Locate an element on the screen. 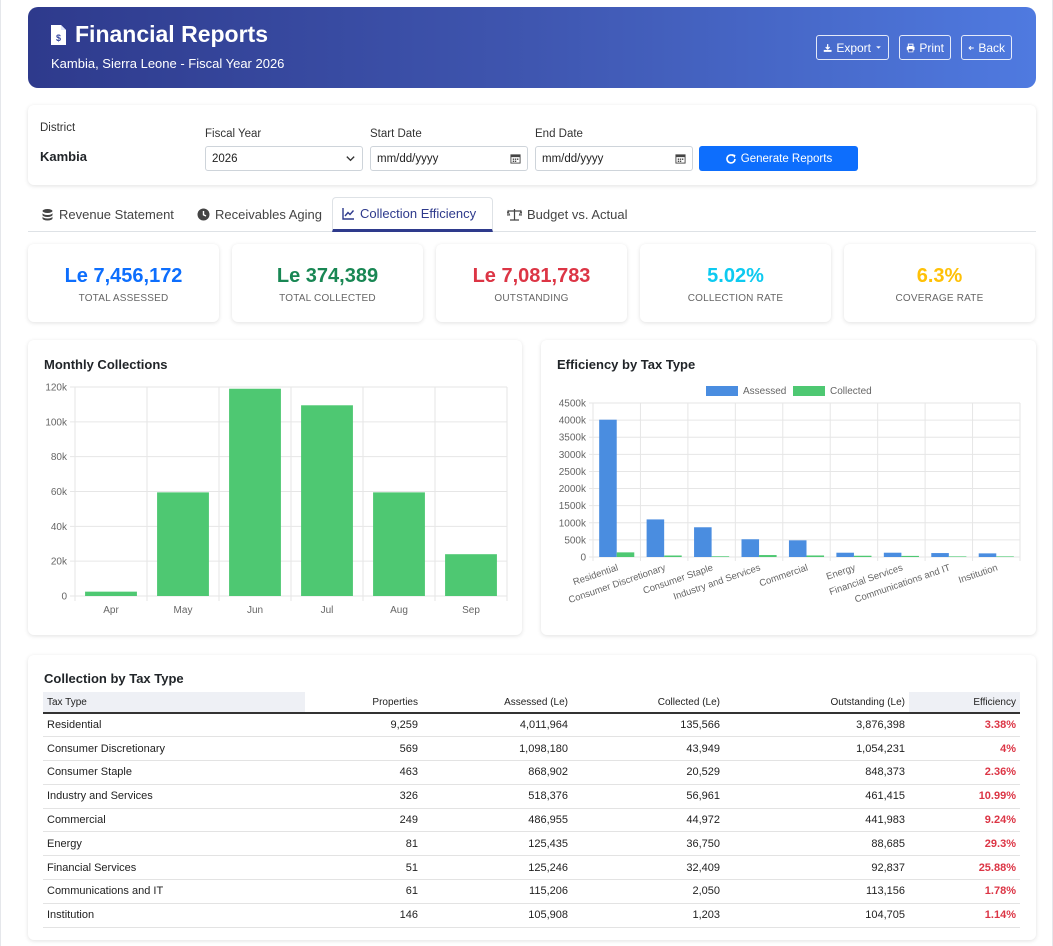  caret-down-icon is located at coordinates (878, 47).